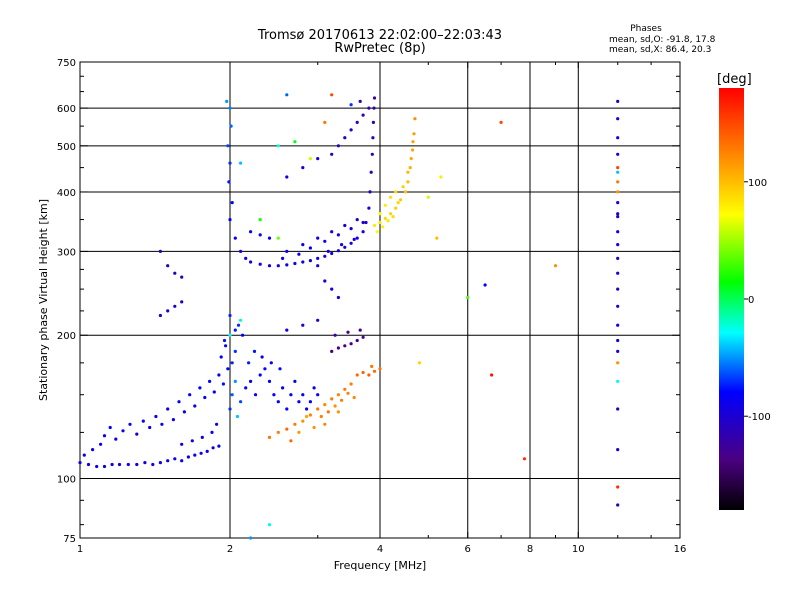 This screenshot has height=600, width=800. Describe the element at coordinates (757, 183) in the screenshot. I see `colorbar-tick-label: 100` at that location.